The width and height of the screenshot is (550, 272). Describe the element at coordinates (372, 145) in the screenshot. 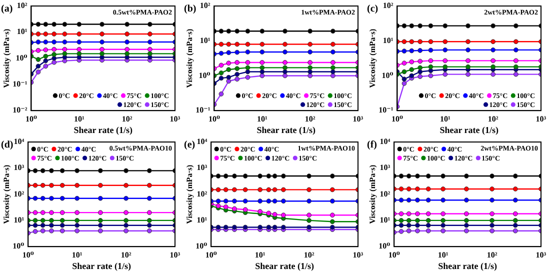

I see `chart-title: (f)` at that location.